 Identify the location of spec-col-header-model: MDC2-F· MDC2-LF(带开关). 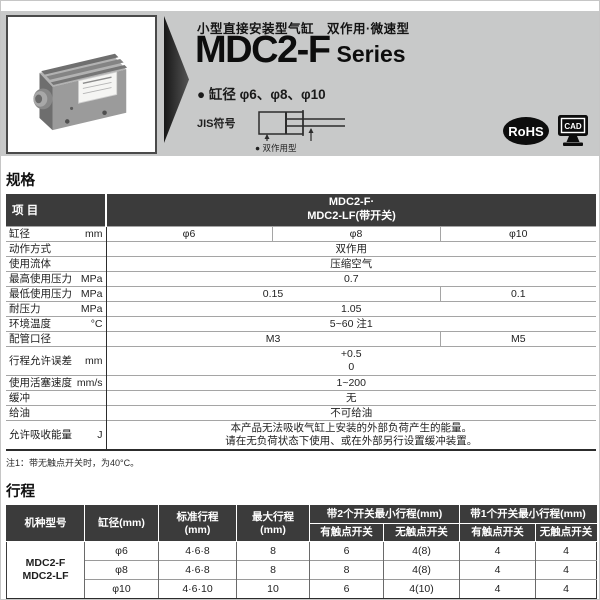
(351, 210).